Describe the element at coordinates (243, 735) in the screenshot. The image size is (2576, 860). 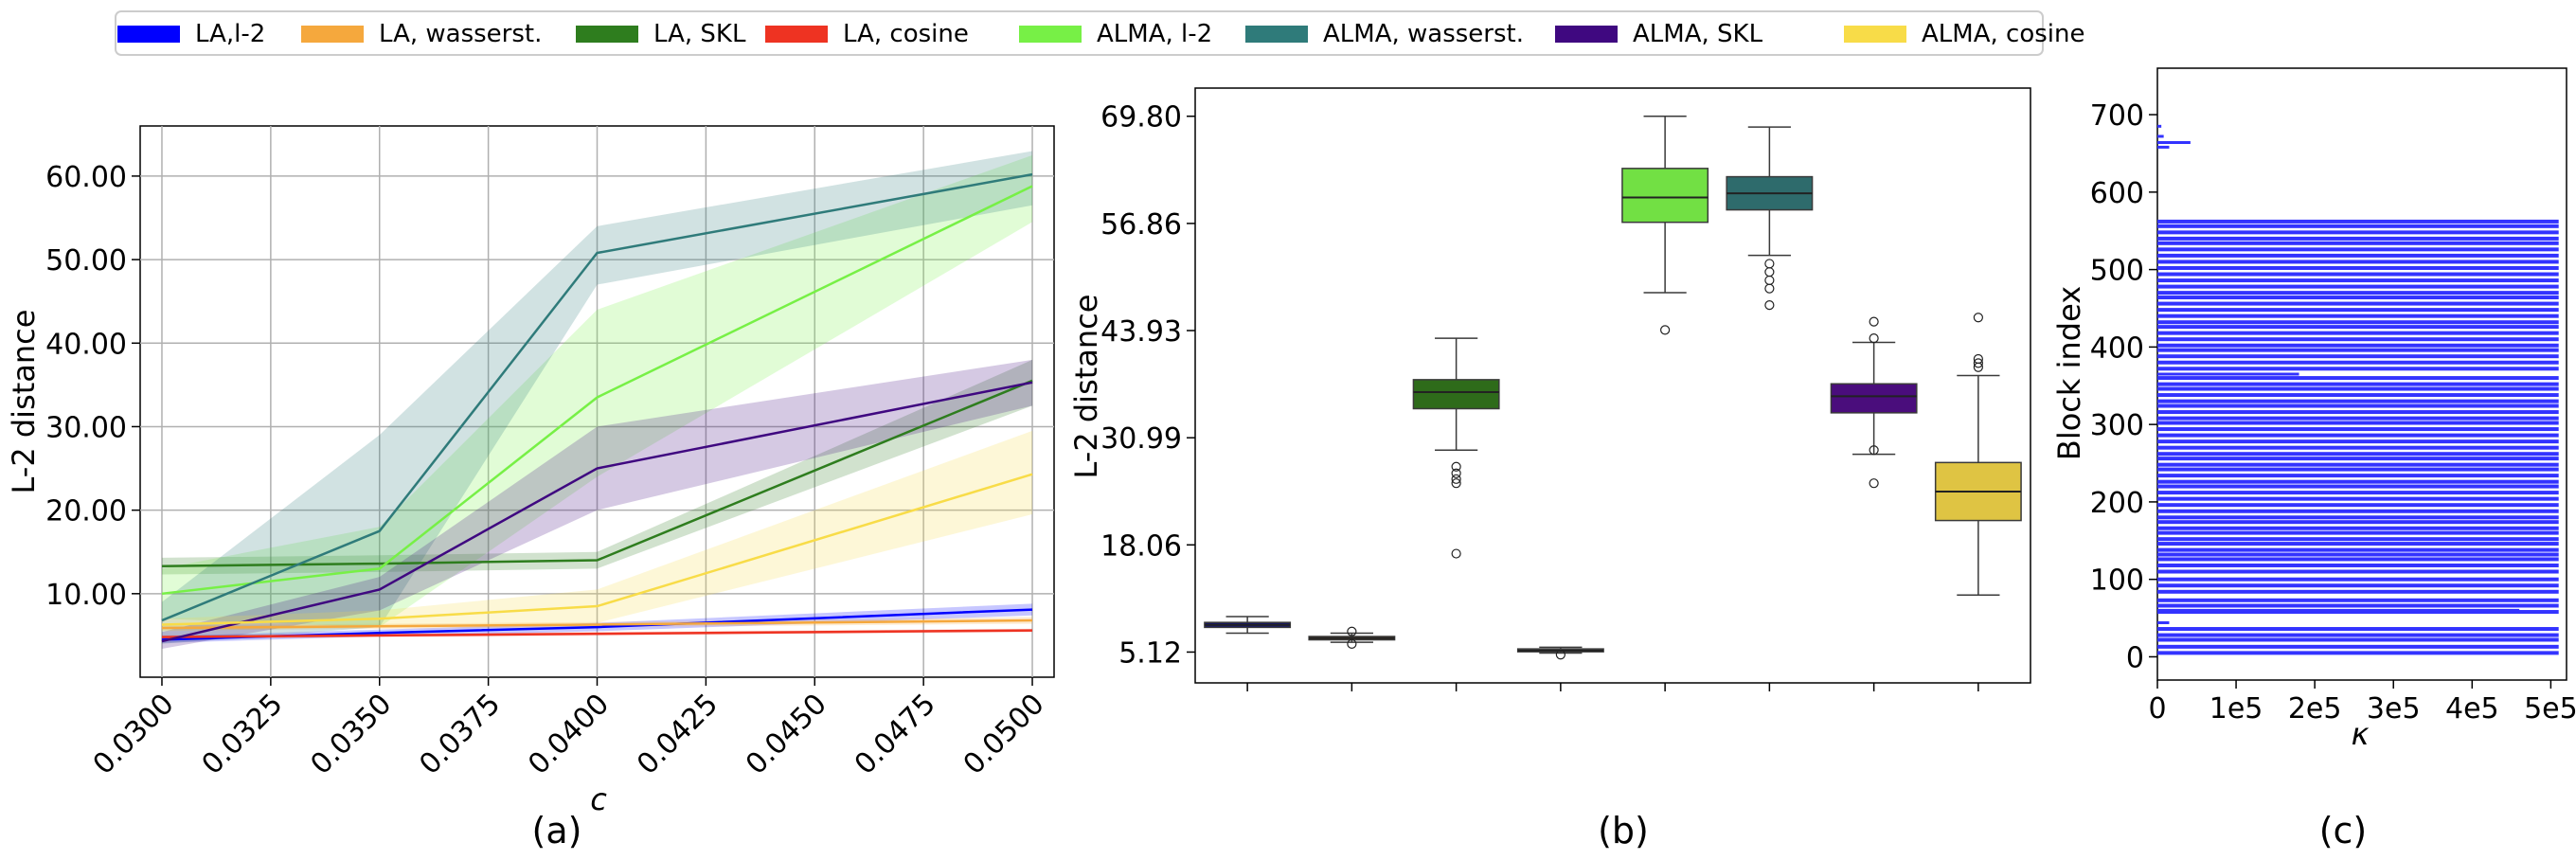
I see `x-tick-label: 0.0325` at that location.